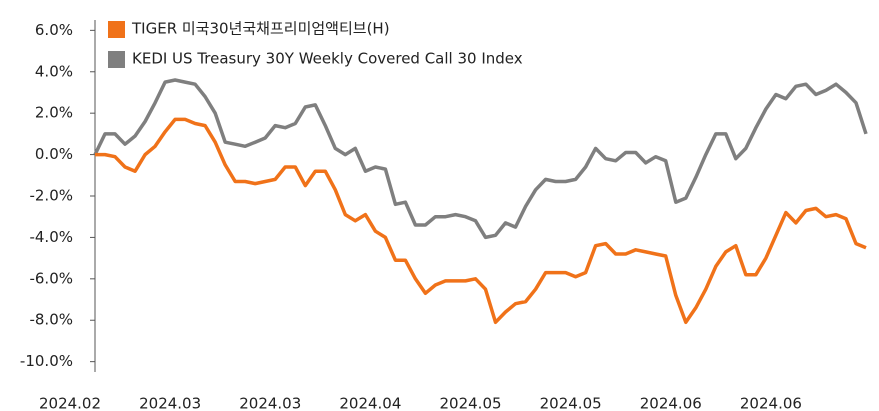  What do you see at coordinates (54, 154) in the screenshot?
I see `y-tick-label: 0.0%` at bounding box center [54, 154].